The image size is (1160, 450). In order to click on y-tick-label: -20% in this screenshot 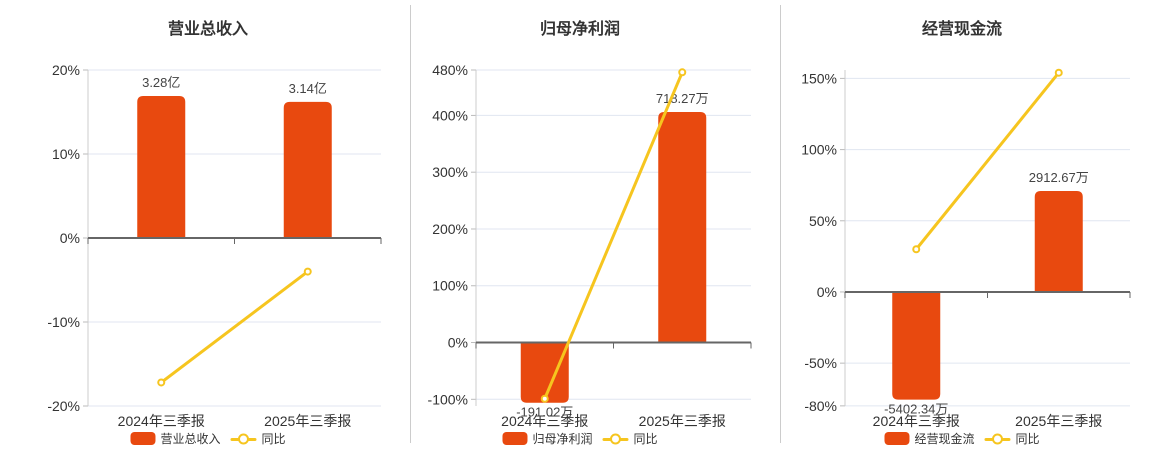, I will do `click(63, 406)`.